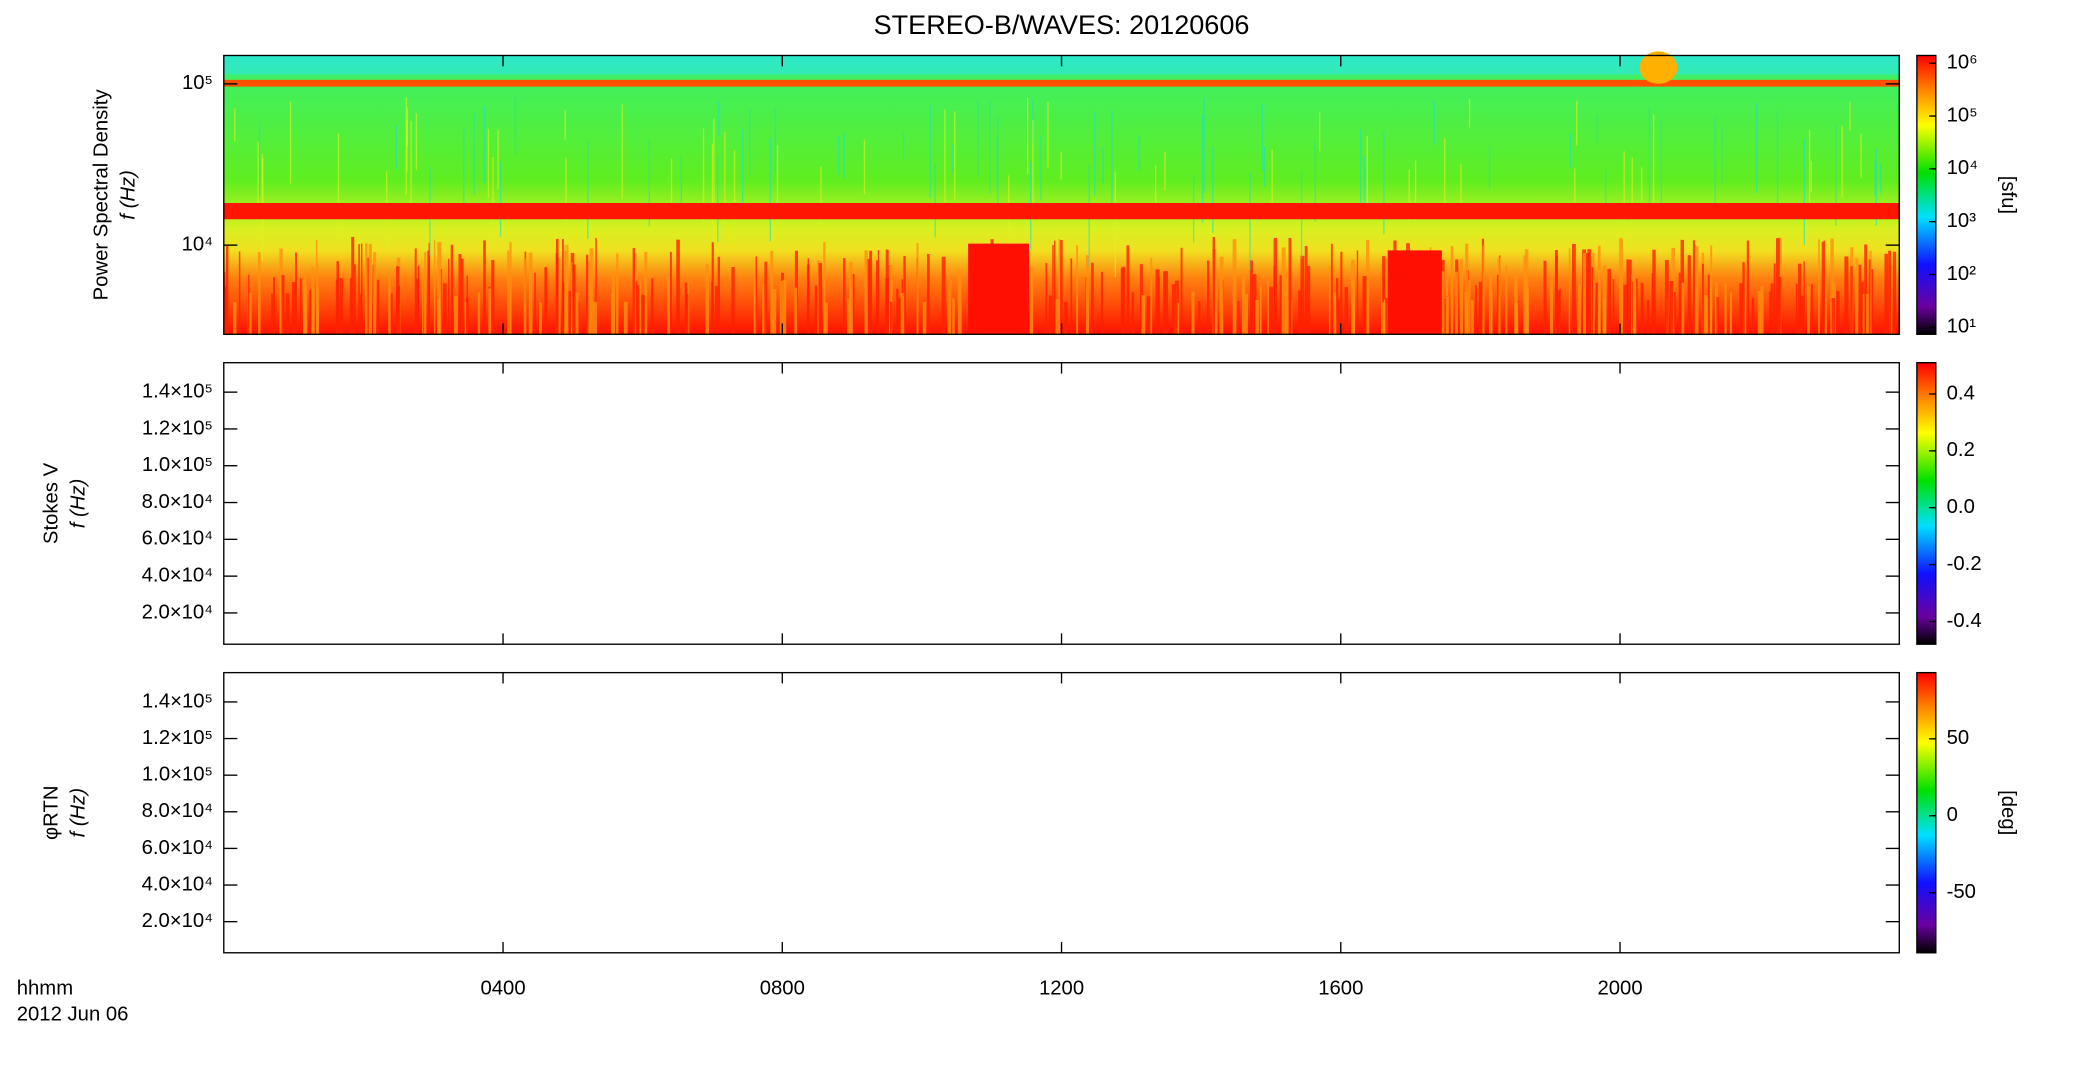 The width and height of the screenshot is (2096, 1080). I want to click on y-tick-label: 6.0×10⁴, so click(177, 539).